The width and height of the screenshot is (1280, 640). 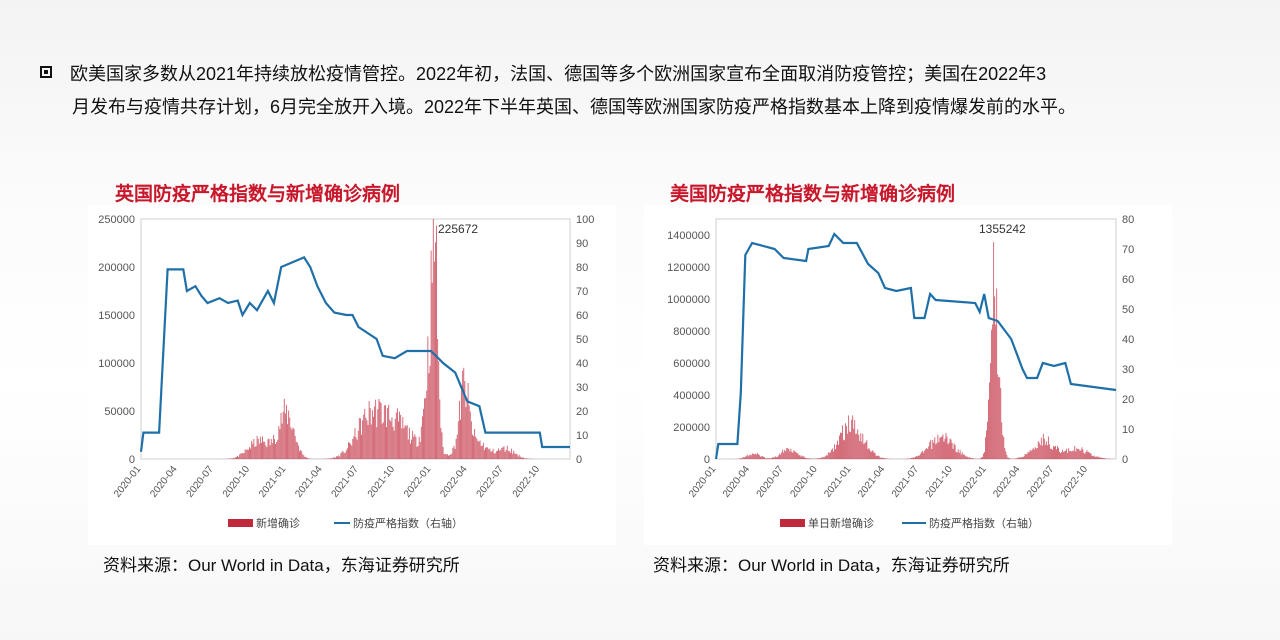 I want to click on x-axis-tick: 2021-01, so click(x=838, y=482).